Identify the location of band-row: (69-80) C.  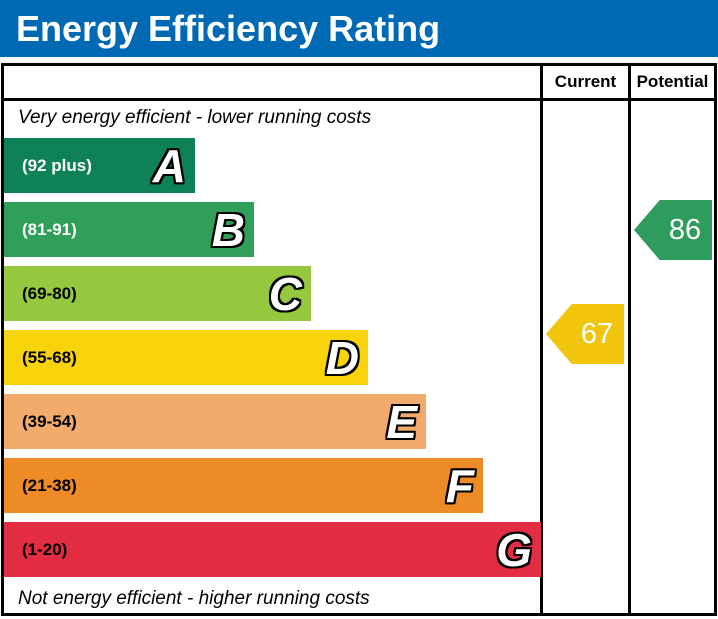
(157, 293).